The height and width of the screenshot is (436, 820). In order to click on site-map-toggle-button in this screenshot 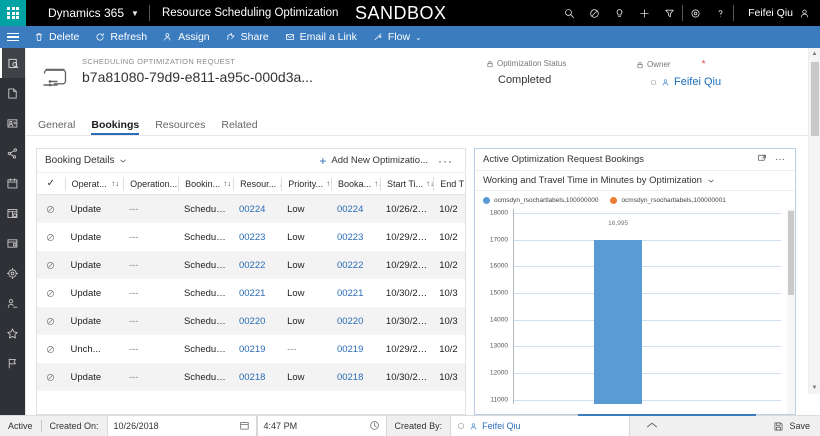, I will do `click(13, 37)`.